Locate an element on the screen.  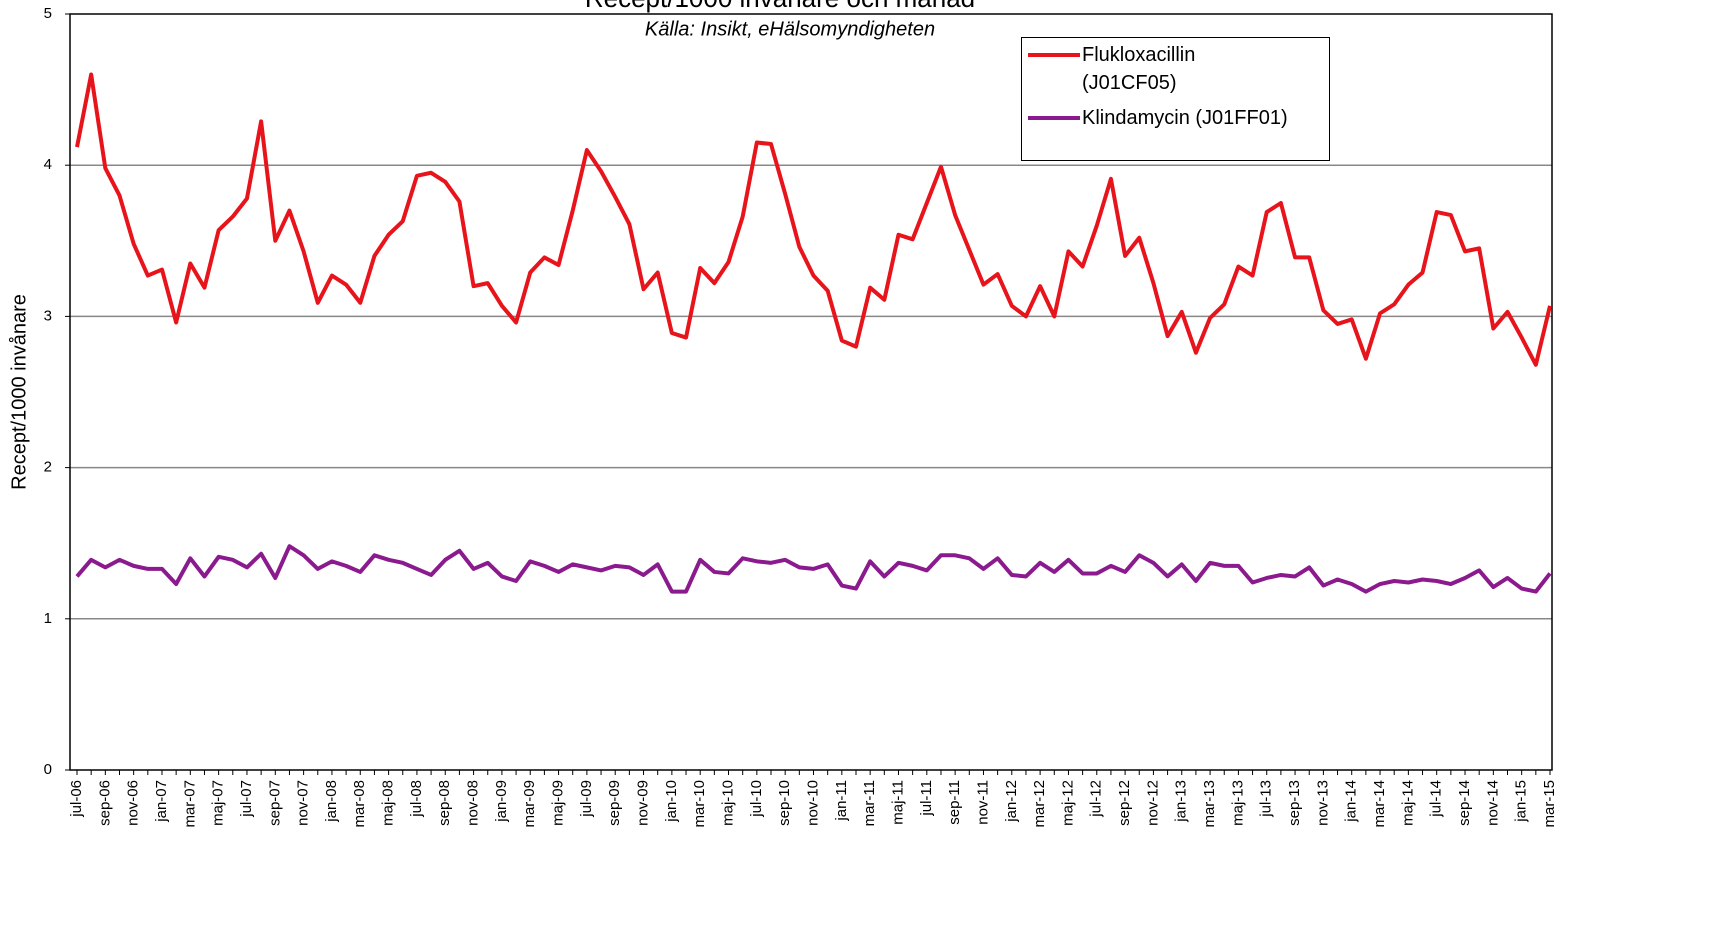
x-tick-label: mar-09 is located at coordinates (529, 804).